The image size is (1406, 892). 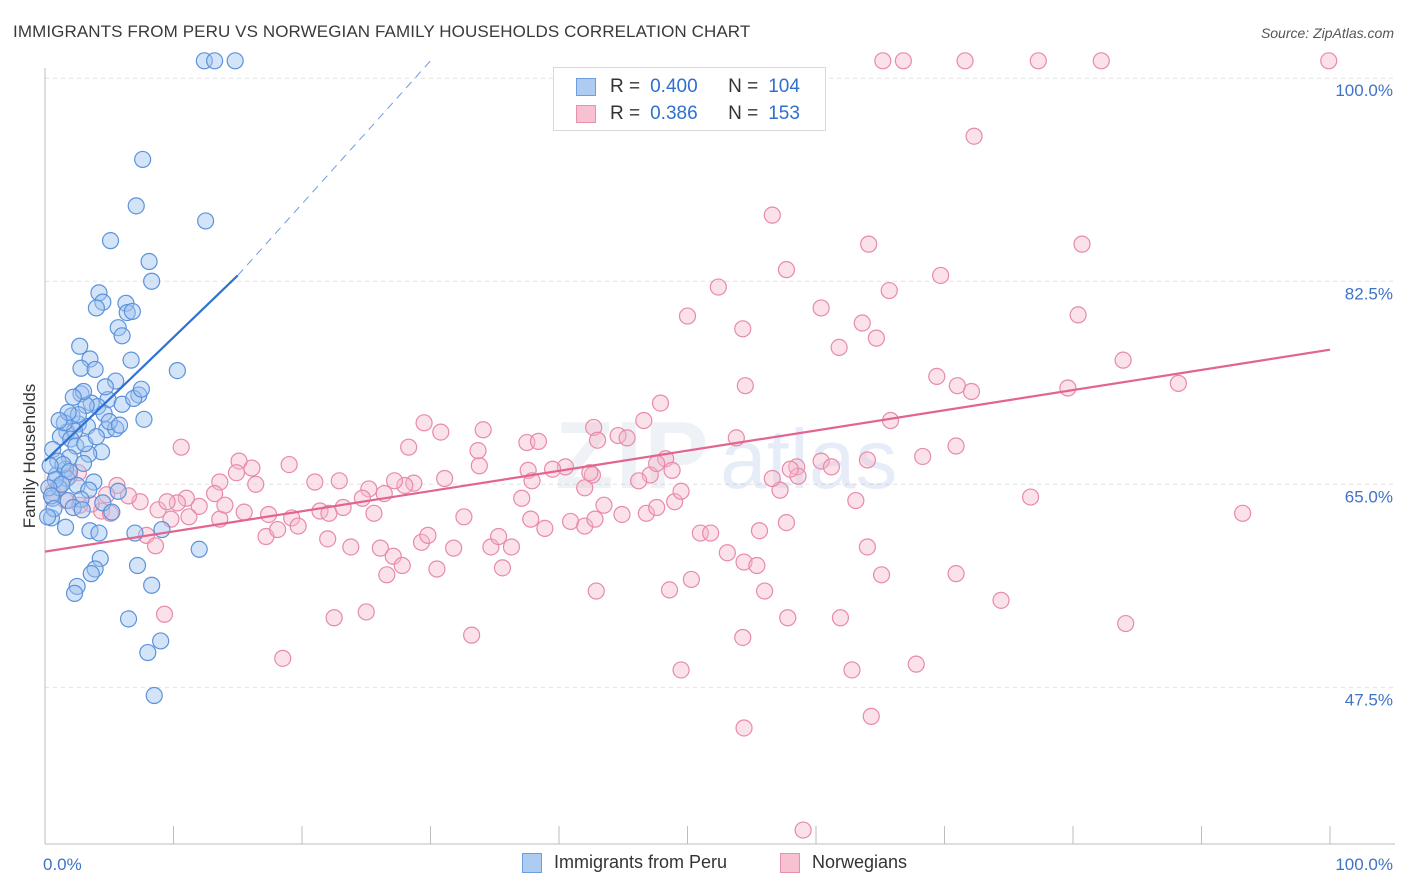 I want to click on y-tick-label: 47.5%, so click(x=1369, y=699).